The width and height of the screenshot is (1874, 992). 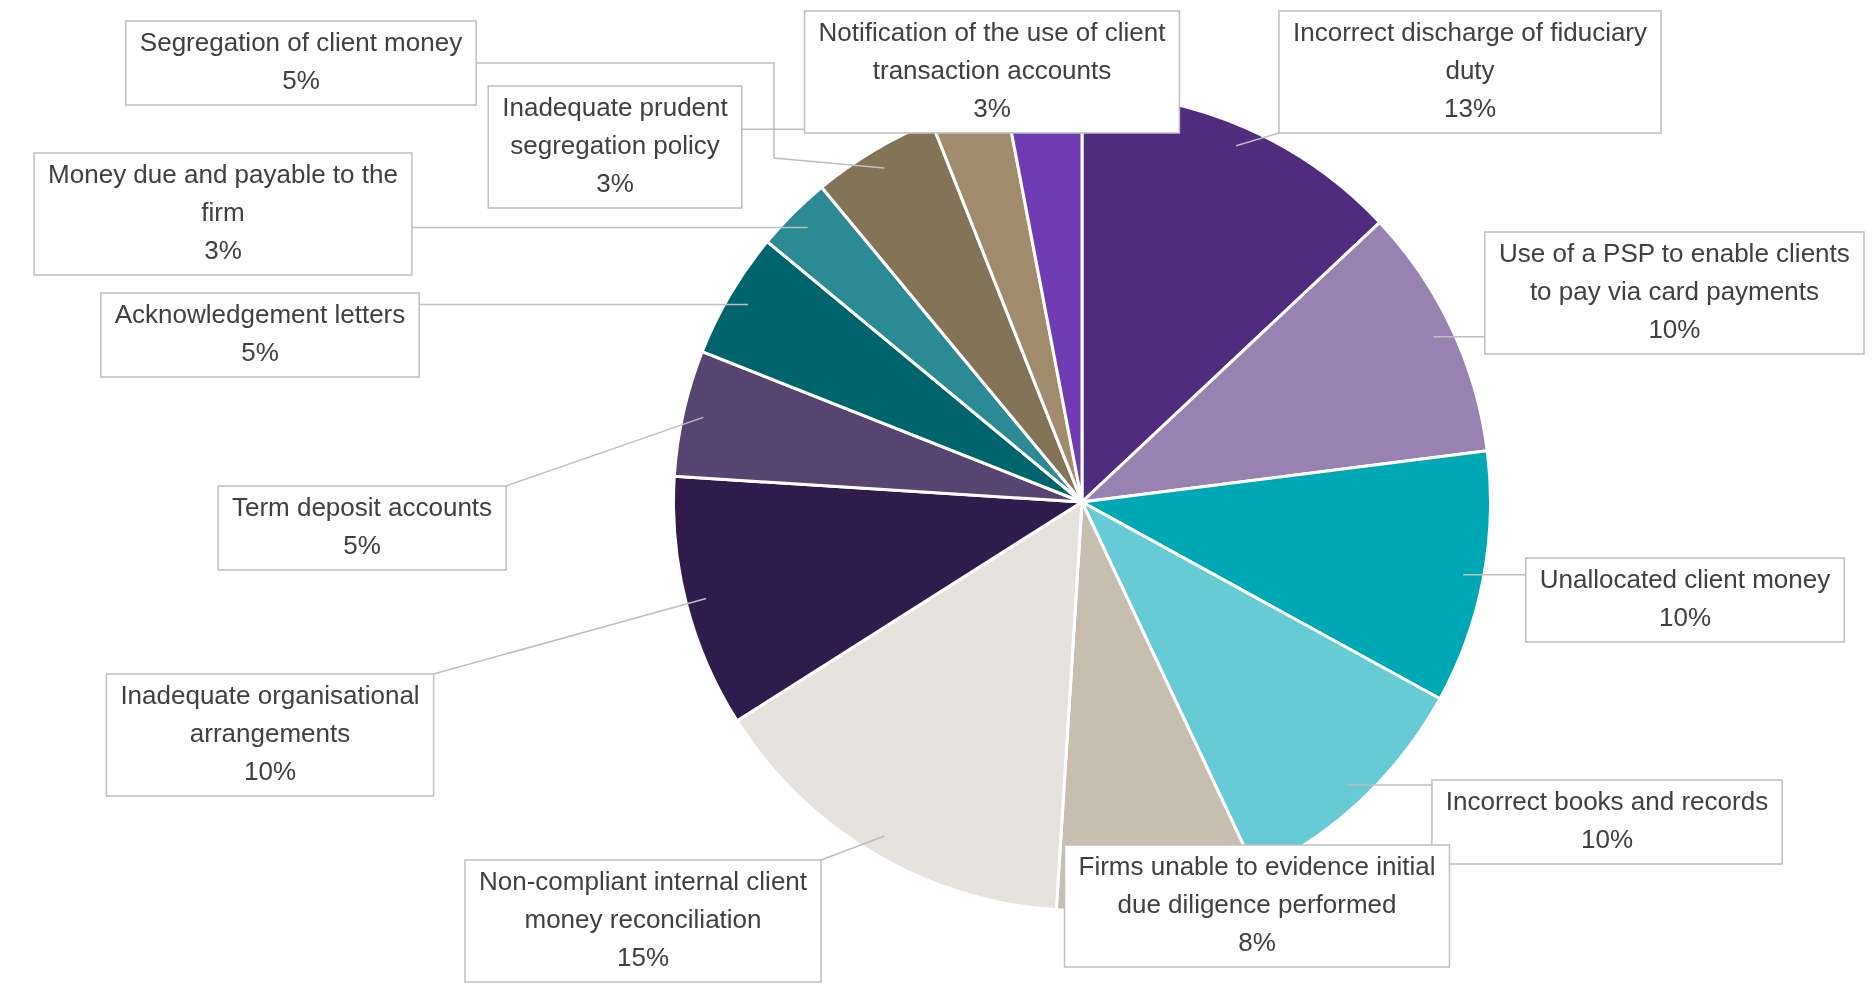 I want to click on slice-label: Inadequate organisational arrangements, so click(x=270, y=714).